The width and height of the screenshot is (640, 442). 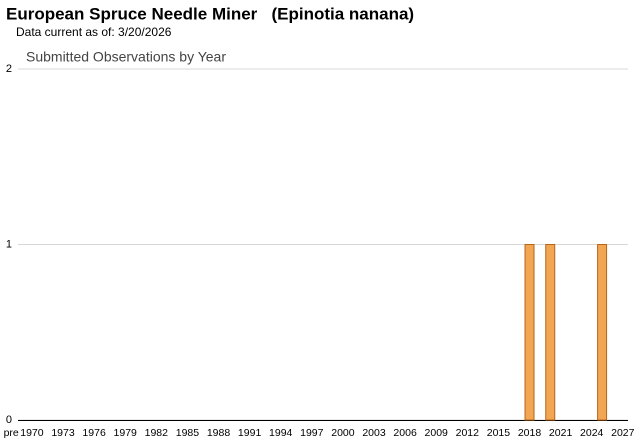 I want to click on x-tick-label: pre, so click(x=11, y=433).